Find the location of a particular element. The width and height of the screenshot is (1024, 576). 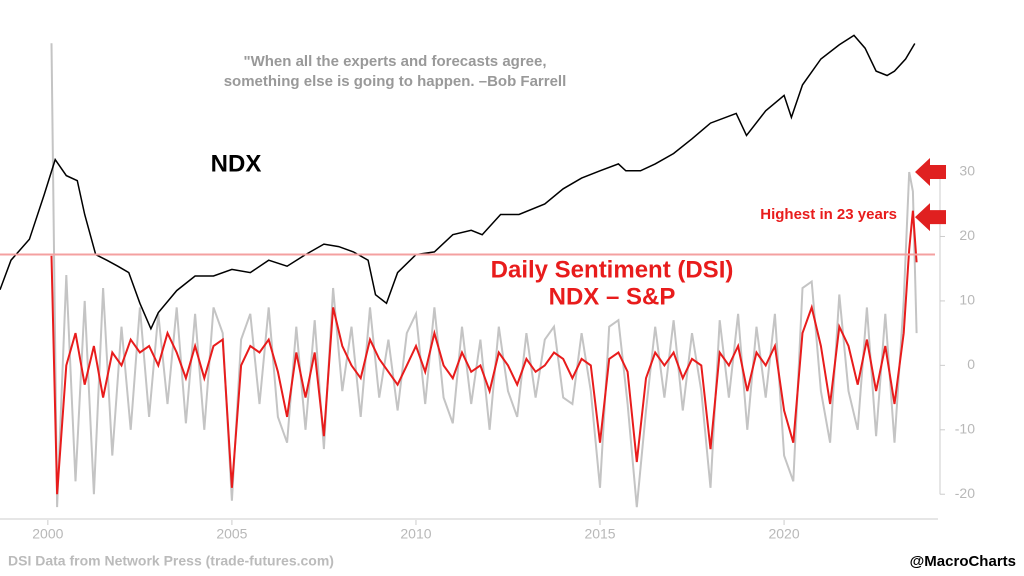

x-tick-label: 2010 is located at coordinates (415, 534).